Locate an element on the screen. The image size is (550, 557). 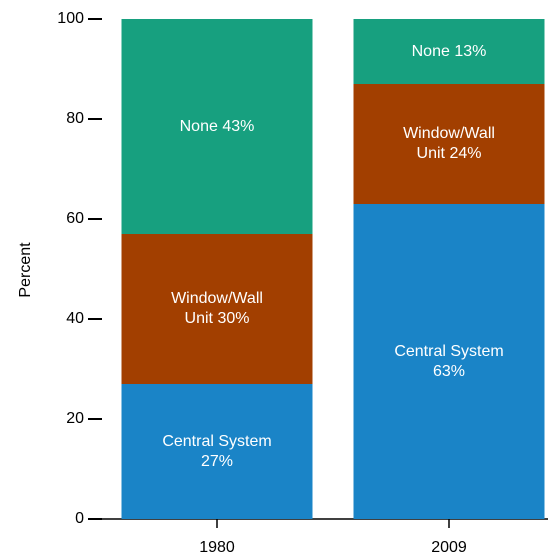
segment-value: 30% is located at coordinates (233, 318).